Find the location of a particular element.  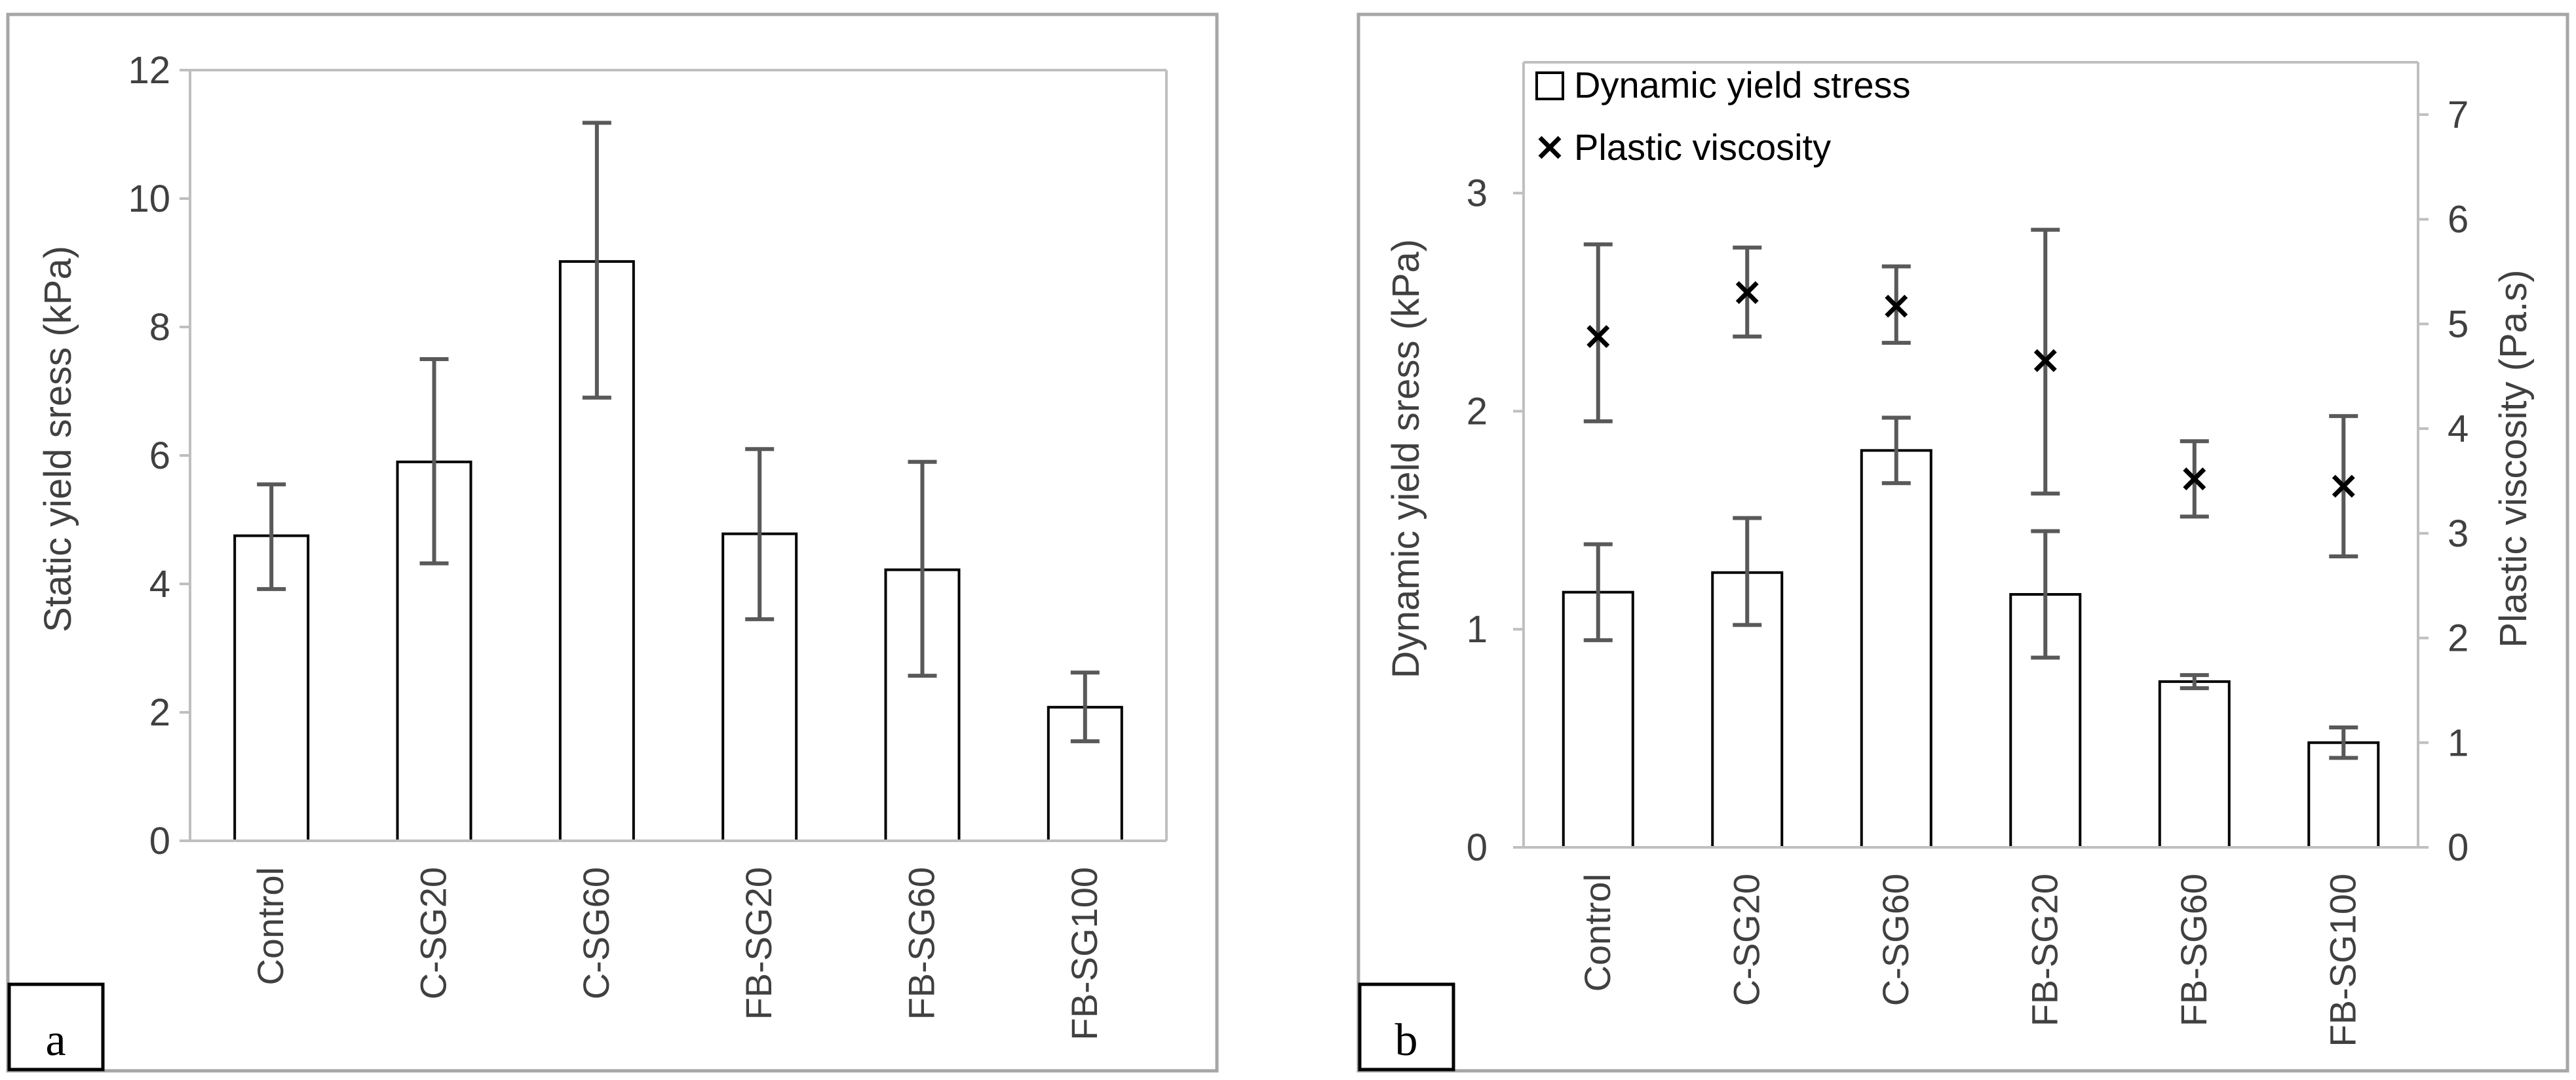

viscosity-marker-c-sg60 is located at coordinates (1896, 306).